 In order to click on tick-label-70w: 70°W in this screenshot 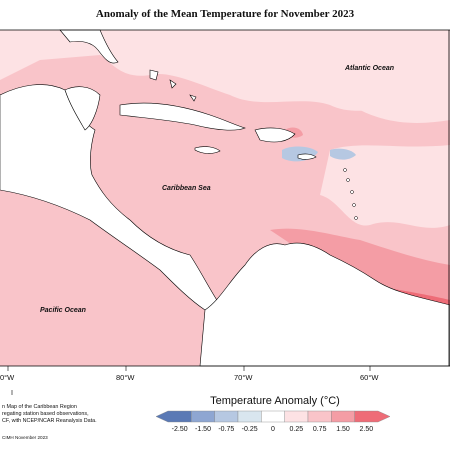, I will do `click(243, 377)`.